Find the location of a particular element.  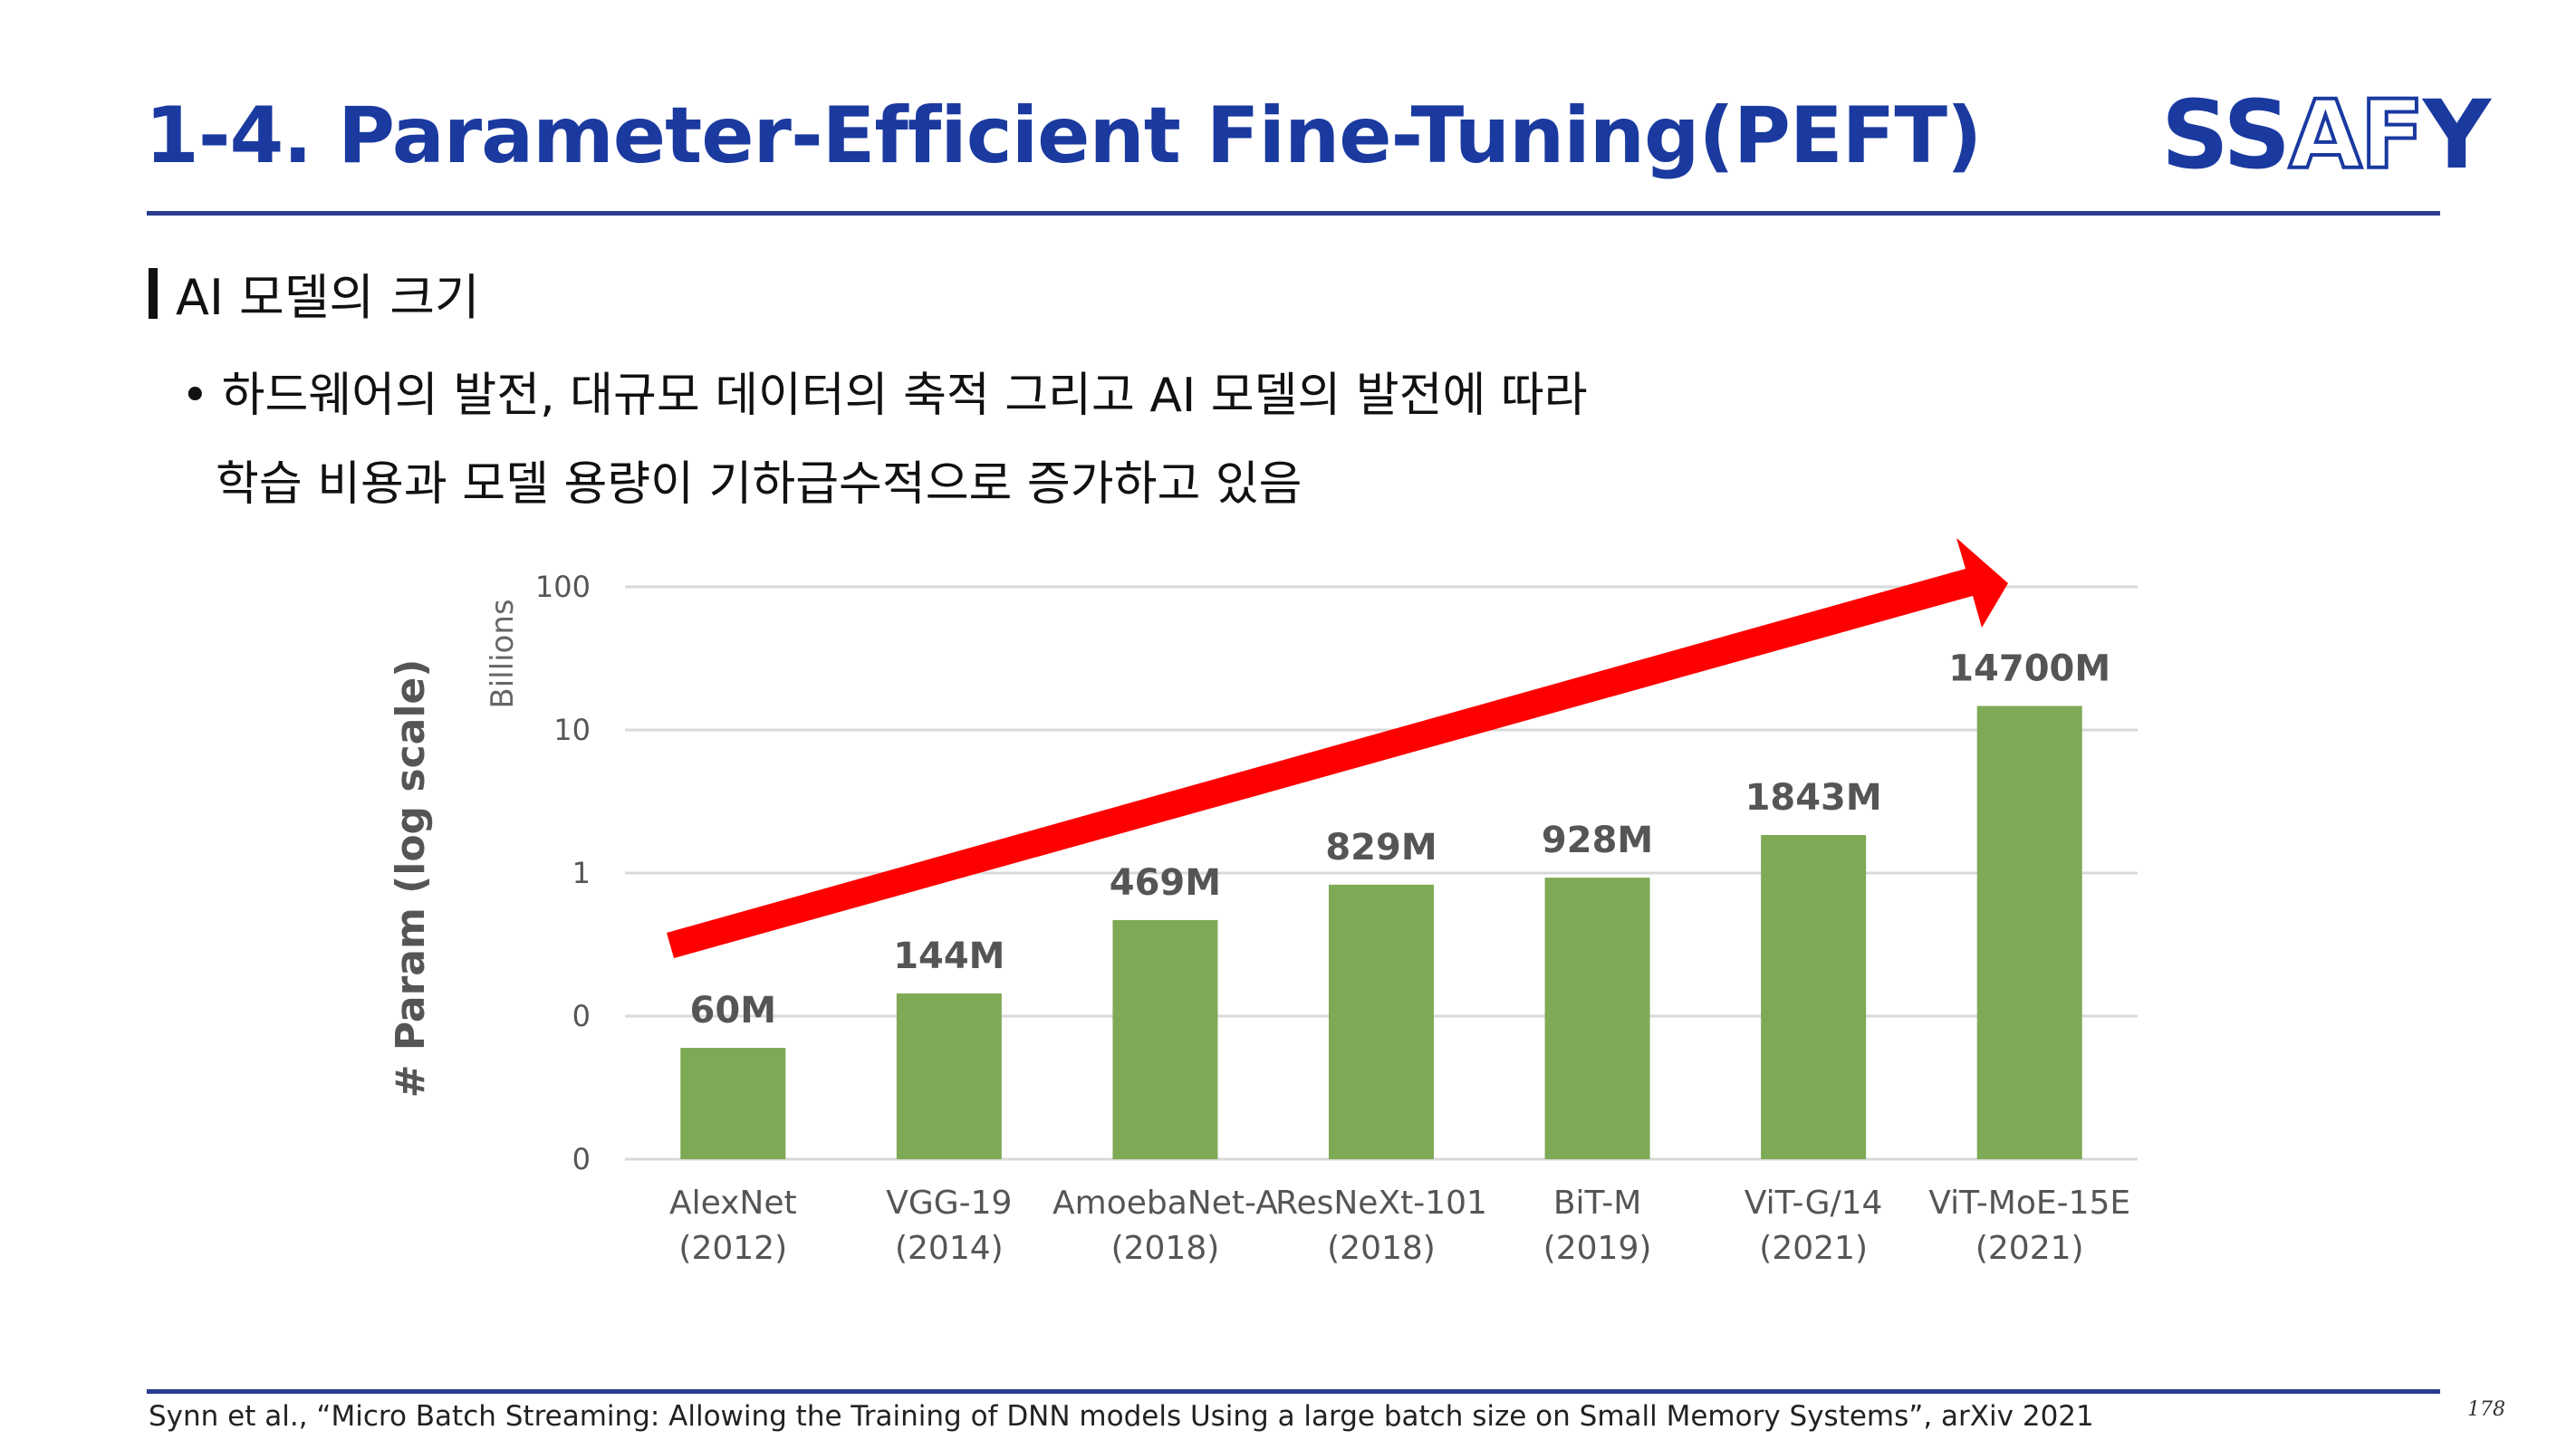

data-label: 144M is located at coordinates (948, 957).